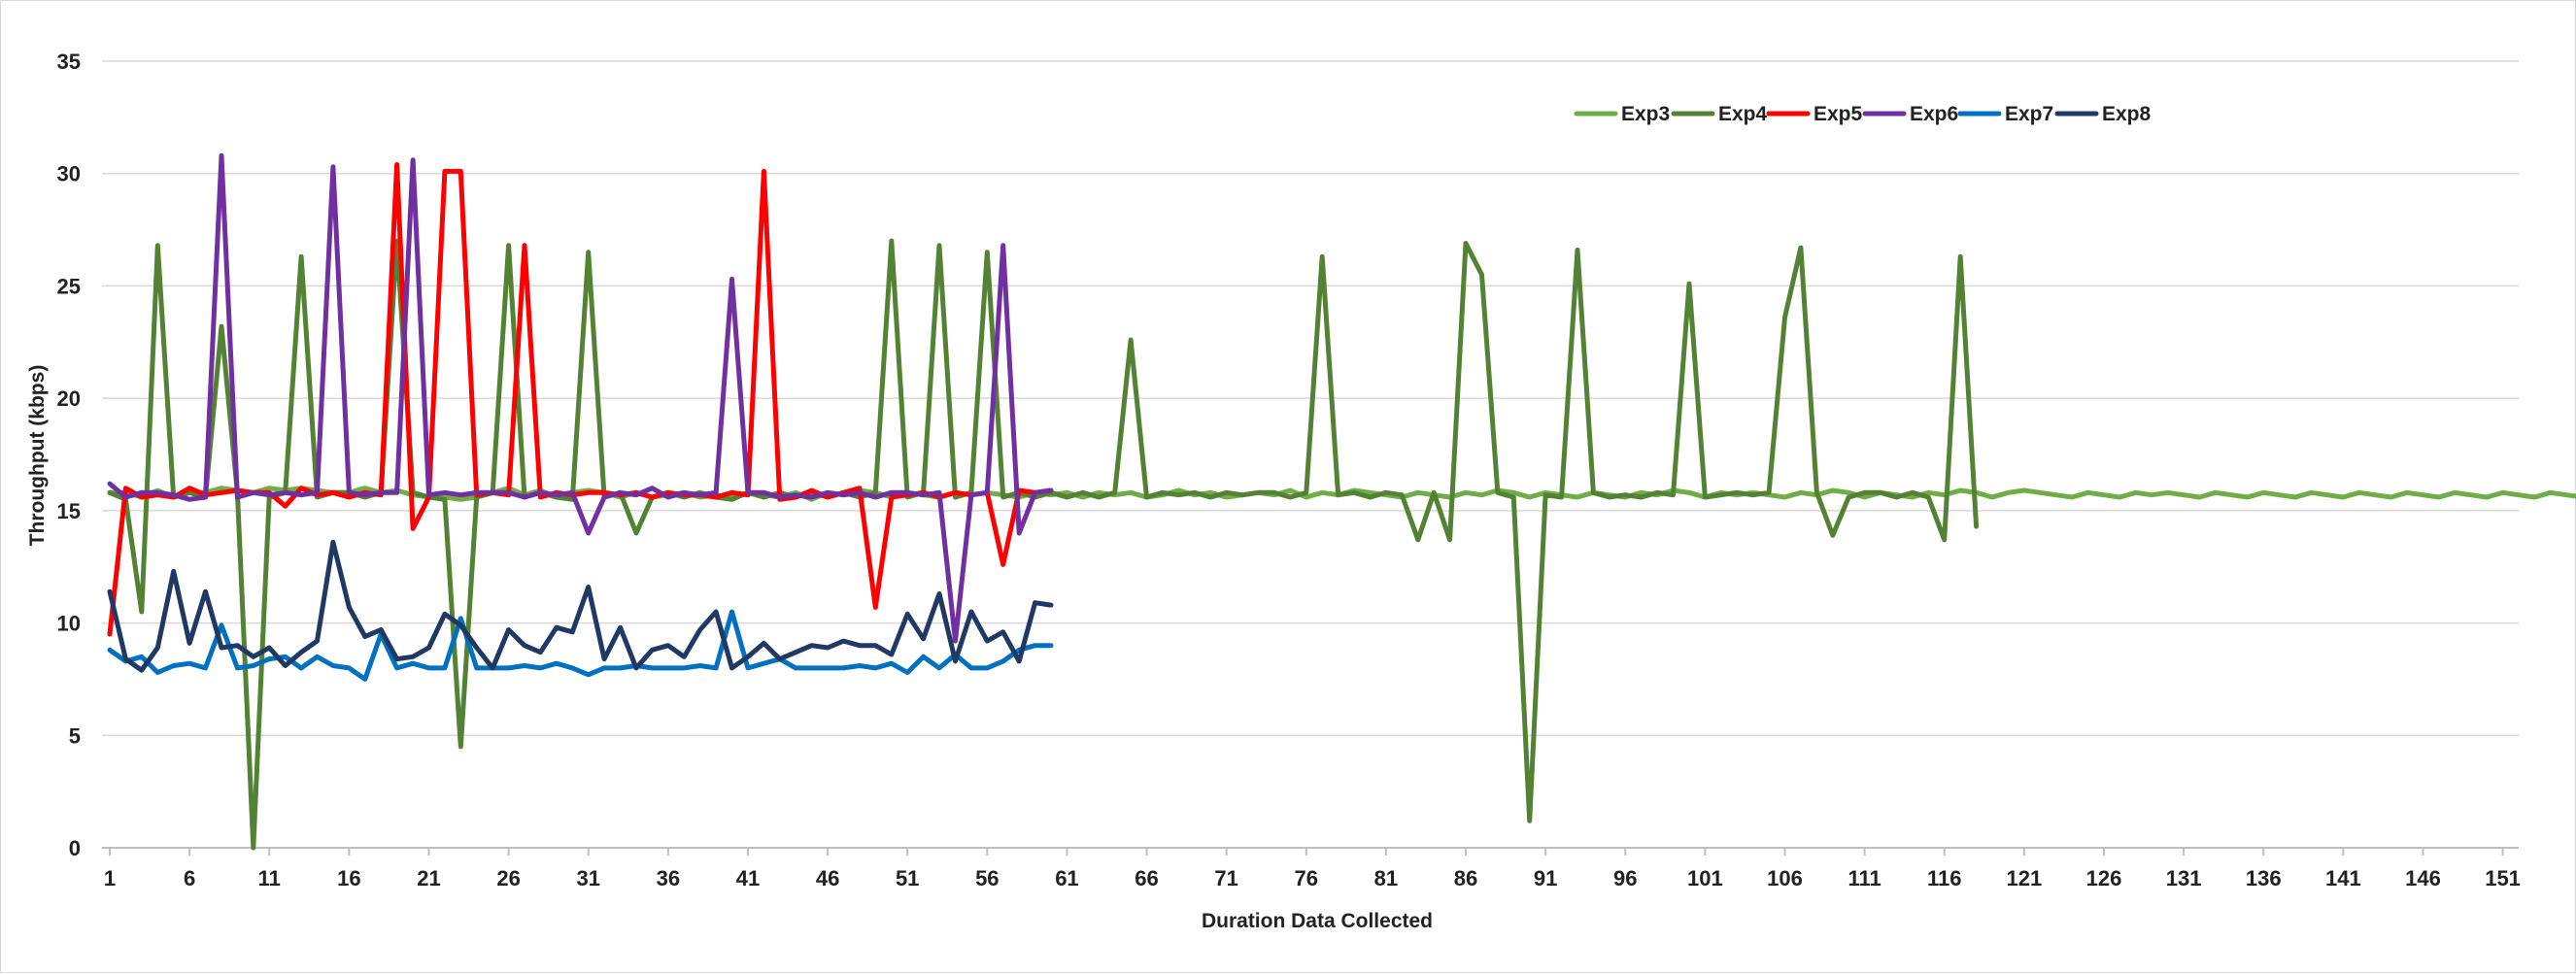 This screenshot has width=2576, height=974. What do you see at coordinates (69, 62) in the screenshot?
I see `y-tick-label: 35` at bounding box center [69, 62].